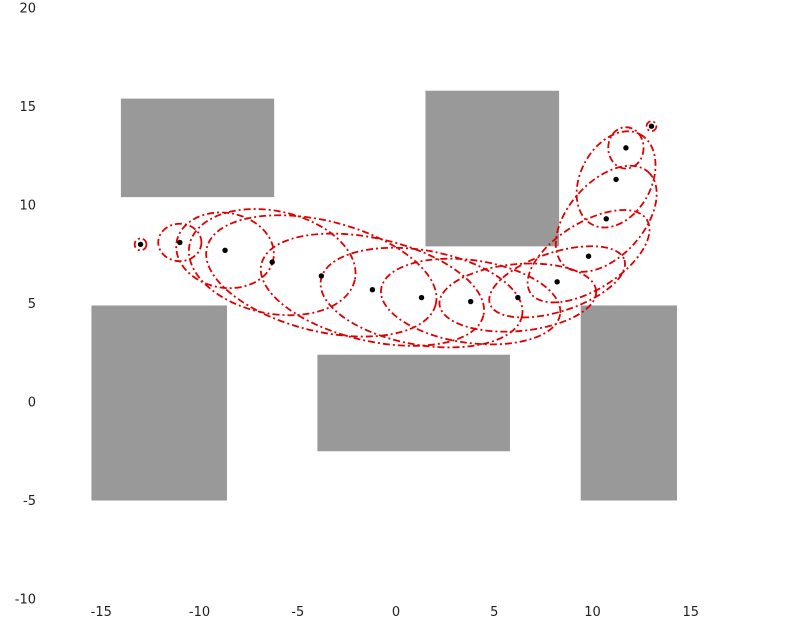 This screenshot has height=620, width=792. I want to click on y-tick-label: 15, so click(27, 107).